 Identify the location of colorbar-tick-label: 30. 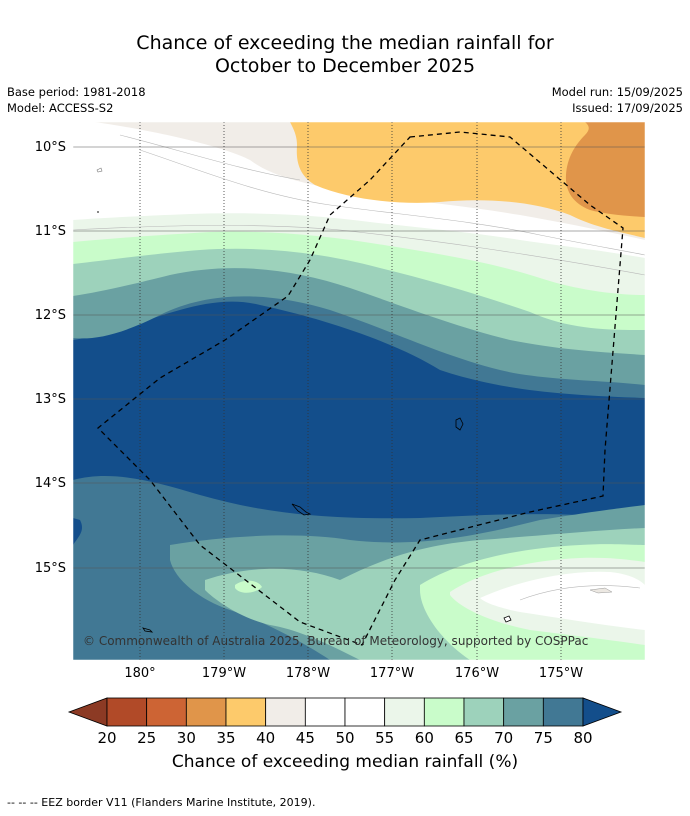
(186, 738).